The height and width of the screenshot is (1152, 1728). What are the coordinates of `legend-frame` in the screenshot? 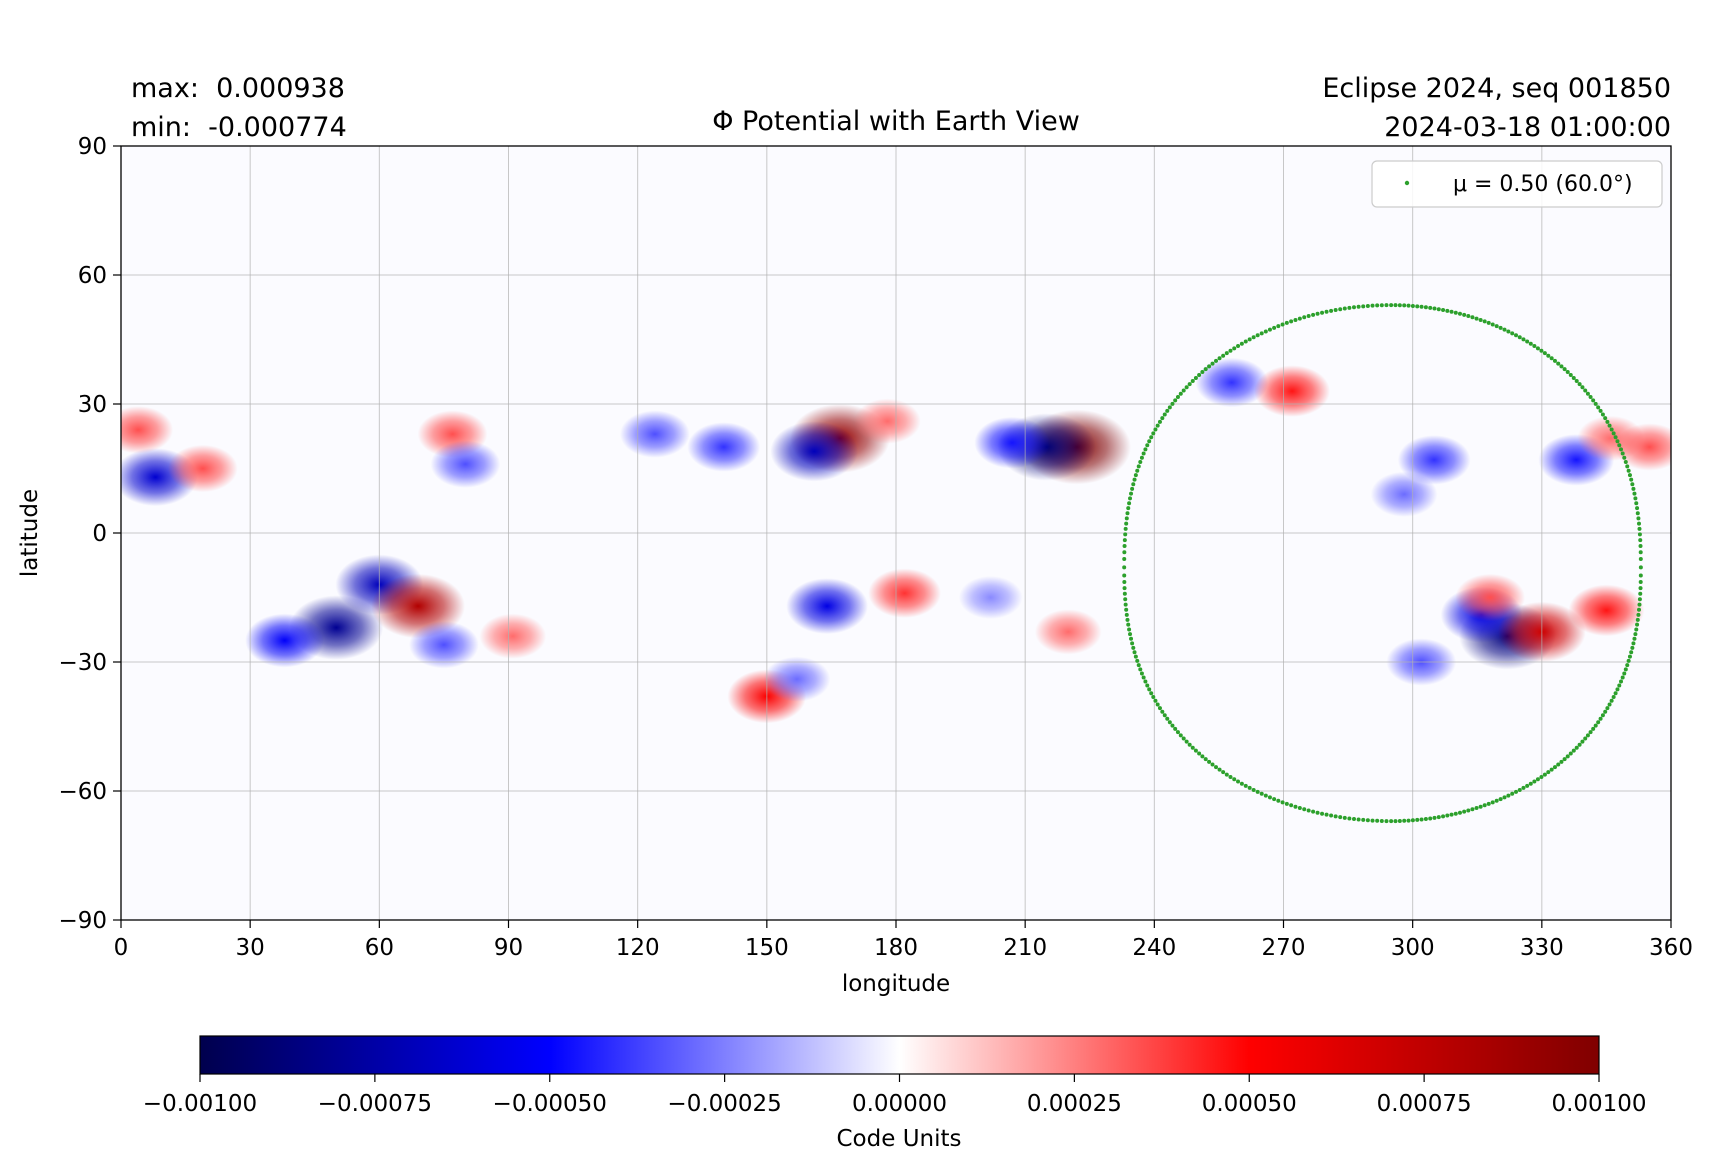 It's located at (1517, 184).